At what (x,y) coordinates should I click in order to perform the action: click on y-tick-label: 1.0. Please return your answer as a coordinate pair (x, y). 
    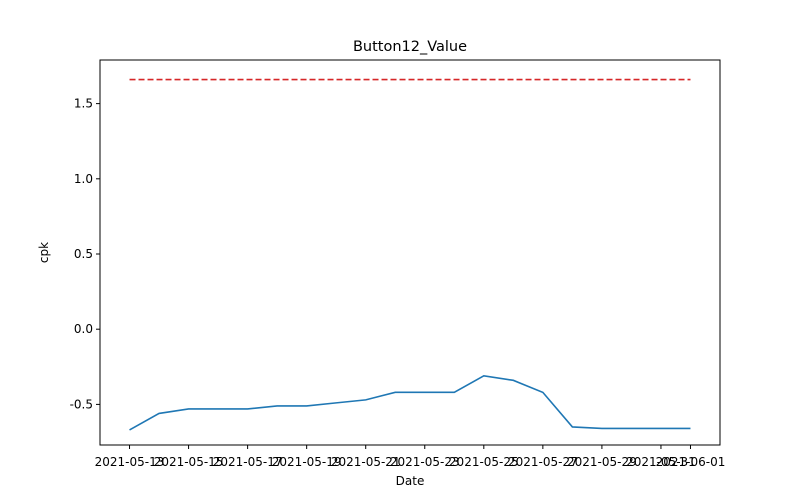
    Looking at the image, I should click on (83, 179).